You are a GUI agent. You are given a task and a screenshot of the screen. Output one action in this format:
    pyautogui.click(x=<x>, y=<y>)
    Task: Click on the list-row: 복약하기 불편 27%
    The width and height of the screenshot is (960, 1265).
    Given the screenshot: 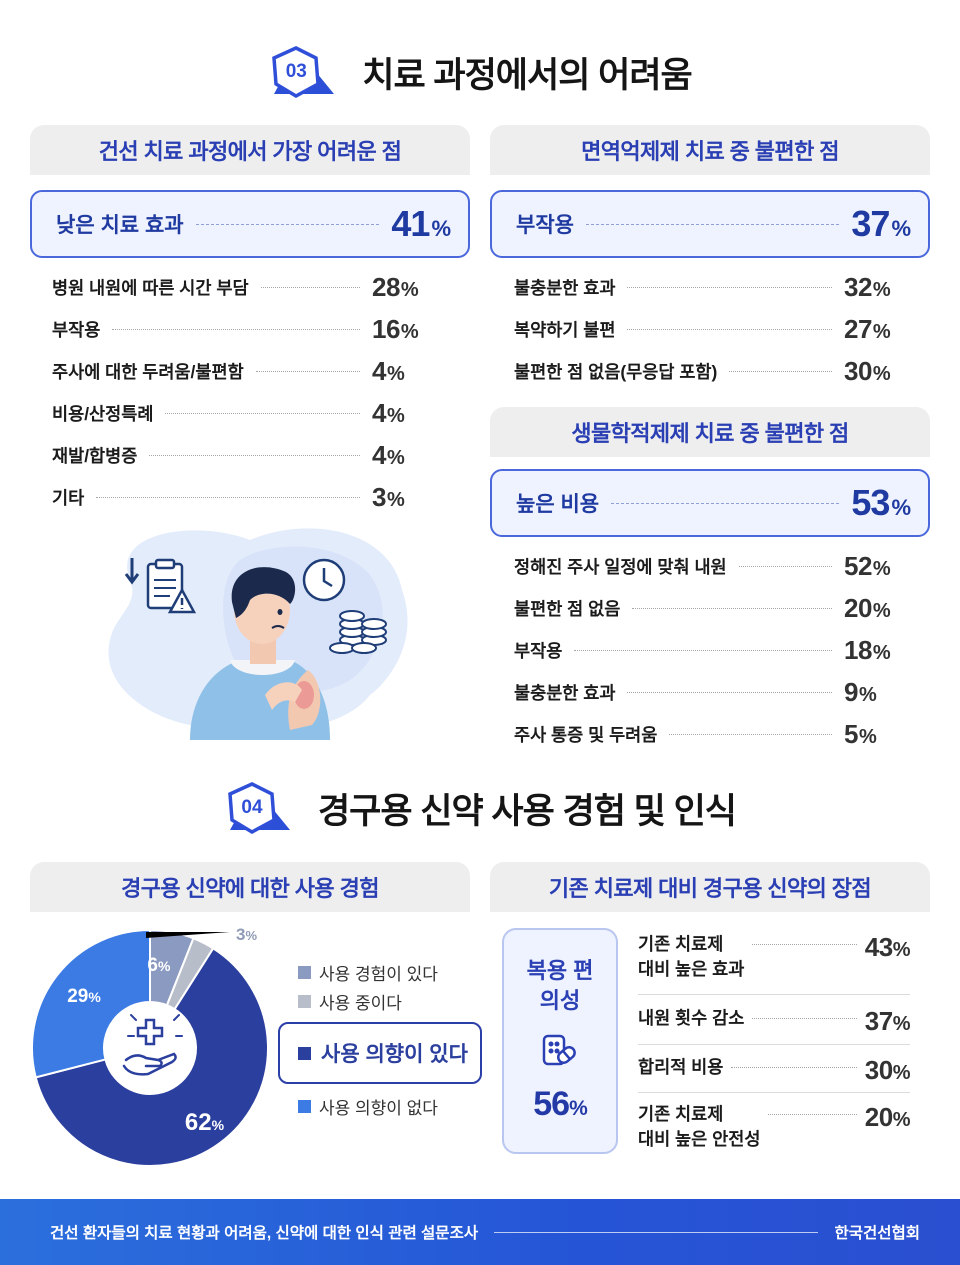 What is the action you would take?
    pyautogui.click(x=714, y=329)
    